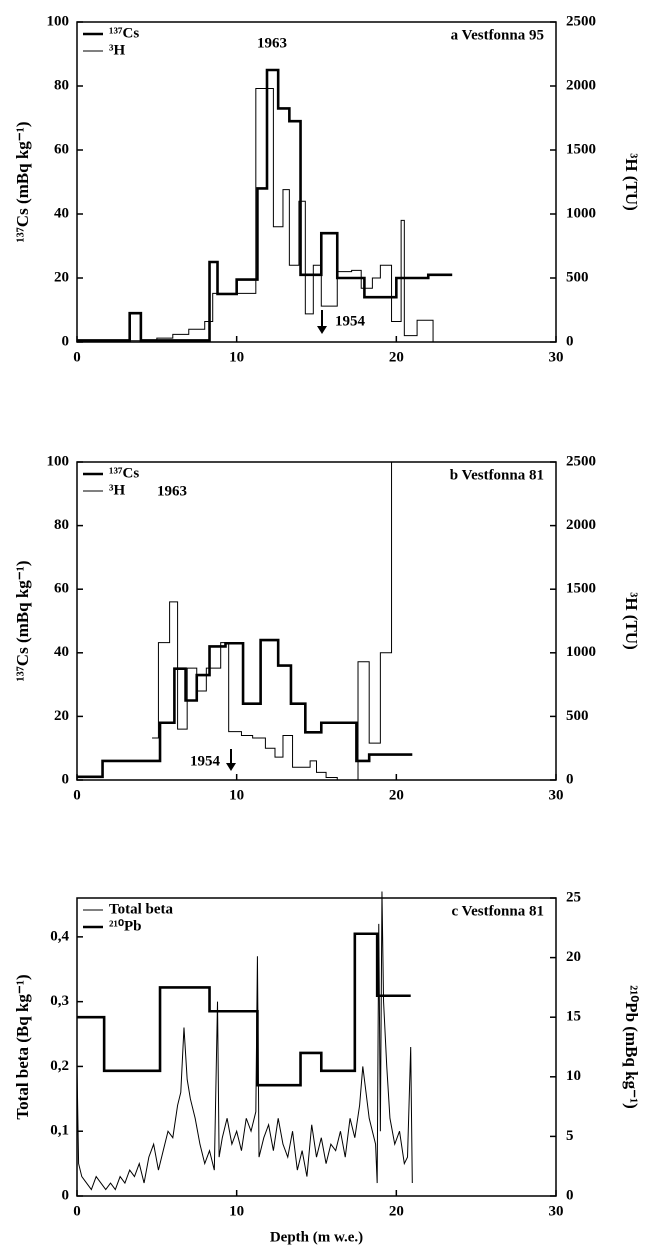  Describe the element at coordinates (125, 926) in the screenshot. I see `legend-label: ²¹⁰Pb` at that location.